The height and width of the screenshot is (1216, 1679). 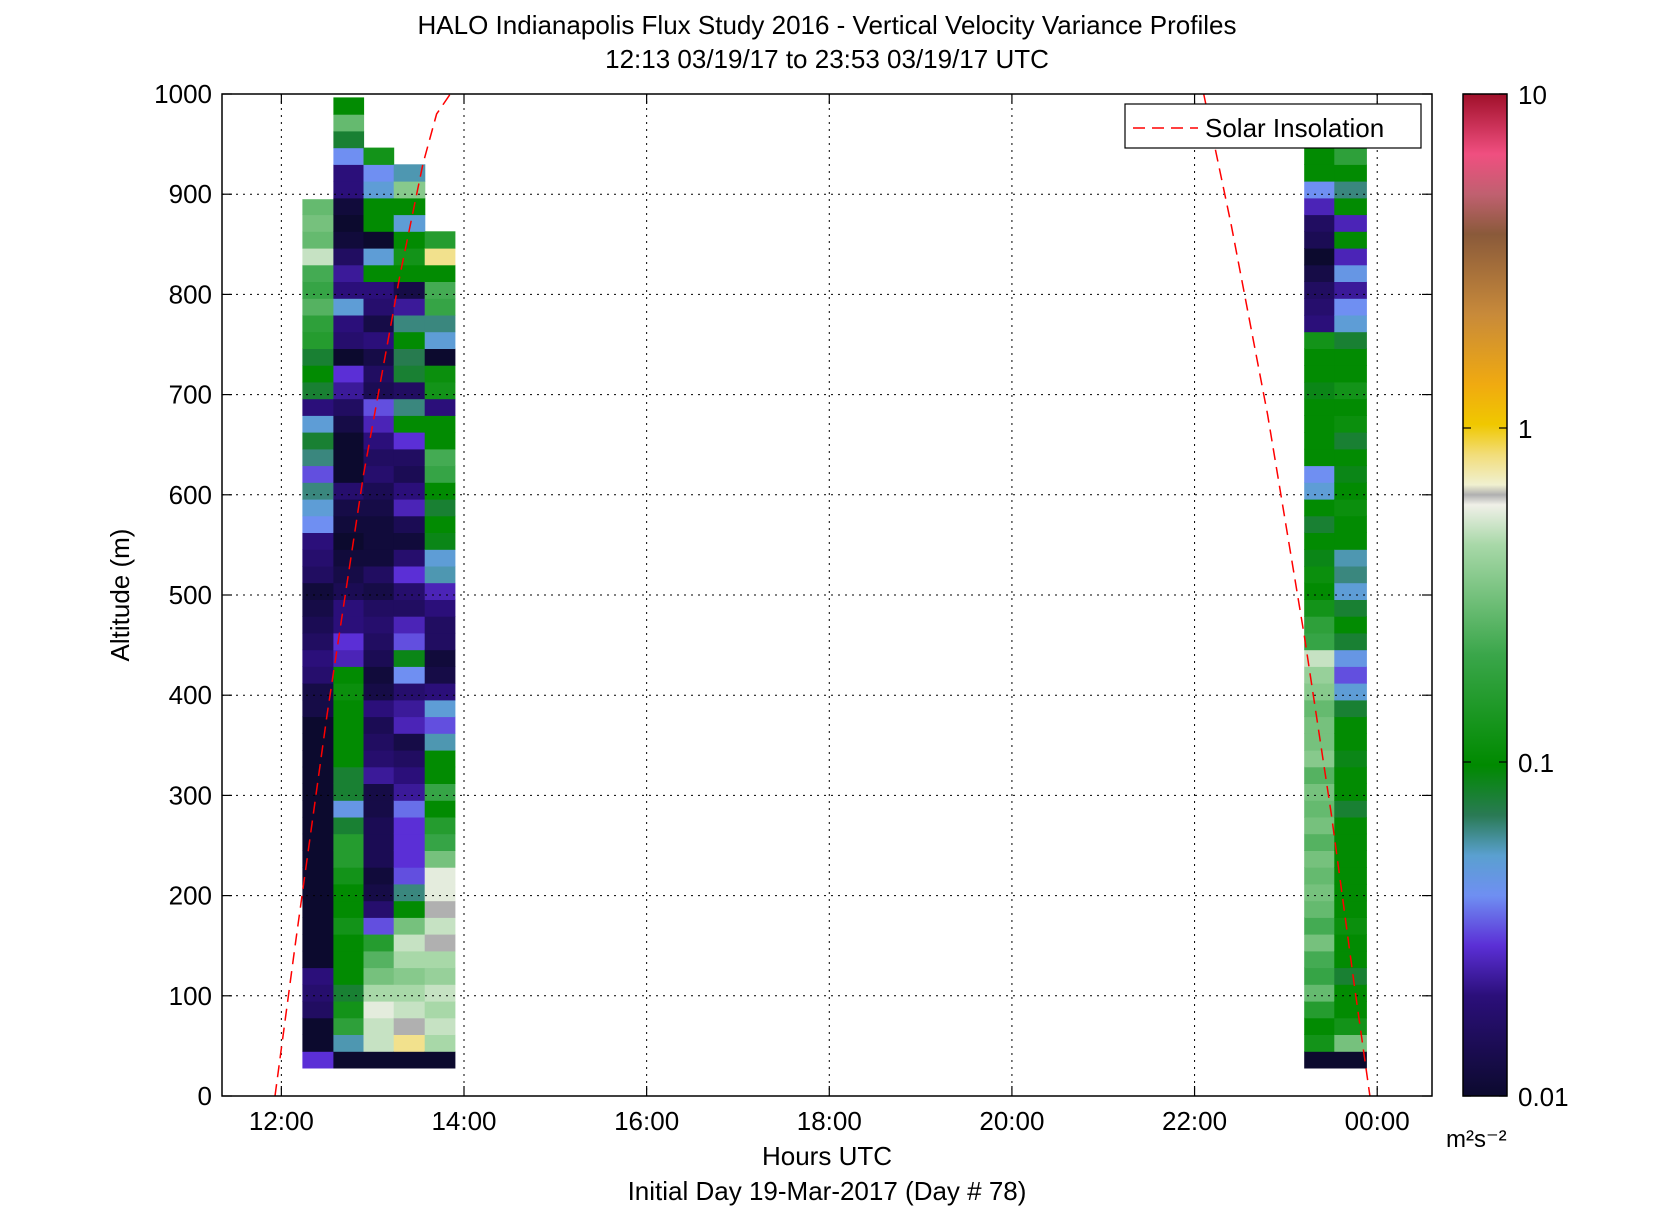 I want to click on y-tick-label: 300, so click(x=190, y=795).